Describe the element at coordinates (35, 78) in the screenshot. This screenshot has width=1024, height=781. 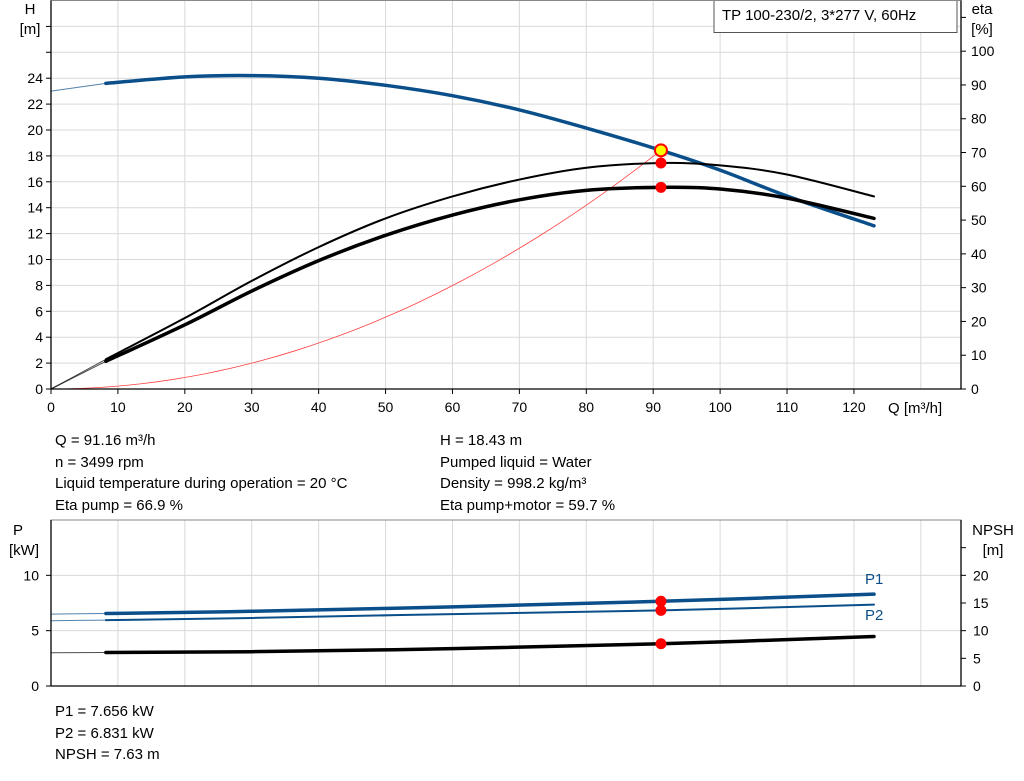
I see `h-tick-label: 24` at that location.